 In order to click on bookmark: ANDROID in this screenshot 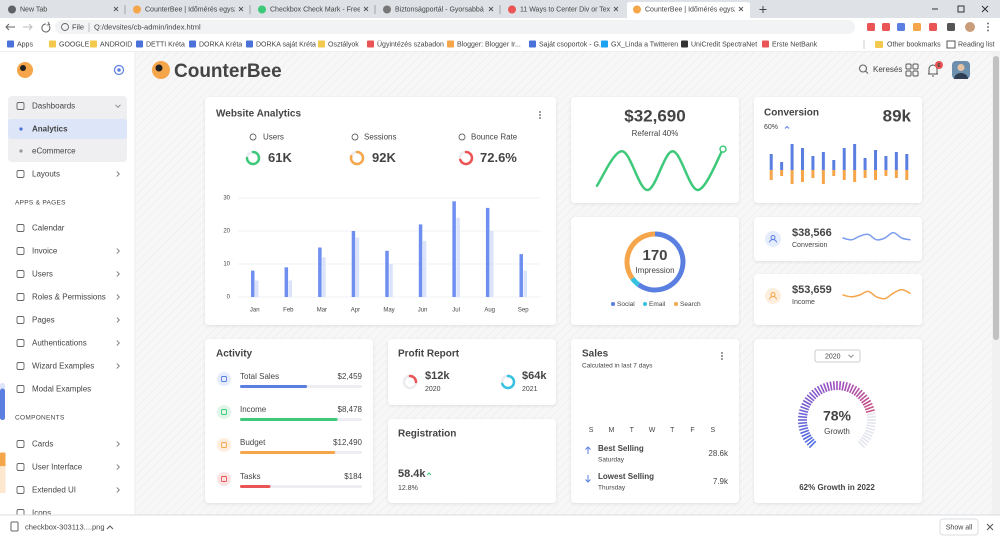, I will do `click(116, 44)`.